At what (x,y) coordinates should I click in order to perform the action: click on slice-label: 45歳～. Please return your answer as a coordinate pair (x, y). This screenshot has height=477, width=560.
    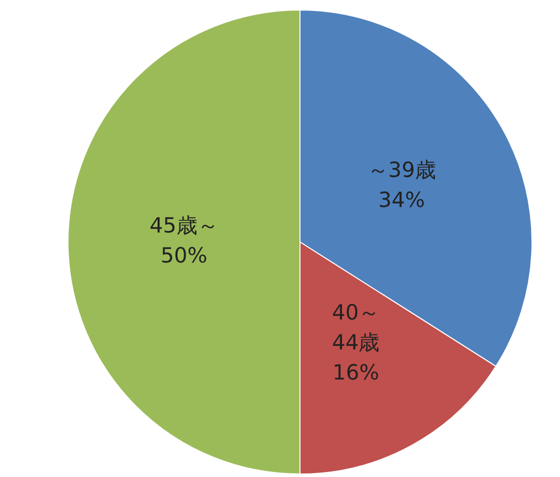
    Looking at the image, I should click on (184, 226).